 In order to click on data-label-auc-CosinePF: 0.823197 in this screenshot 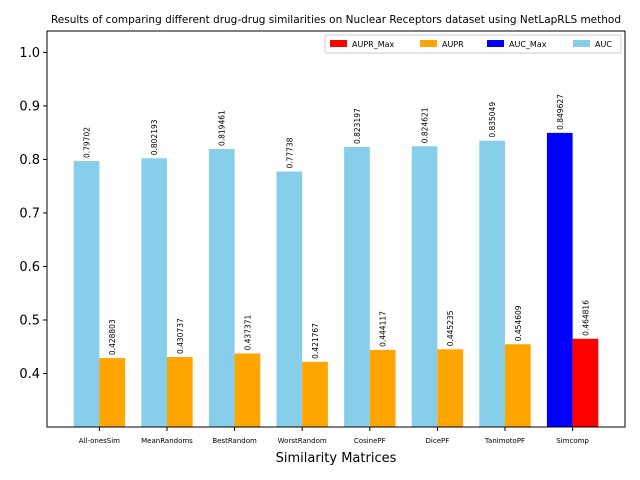, I will do `click(357, 126)`.